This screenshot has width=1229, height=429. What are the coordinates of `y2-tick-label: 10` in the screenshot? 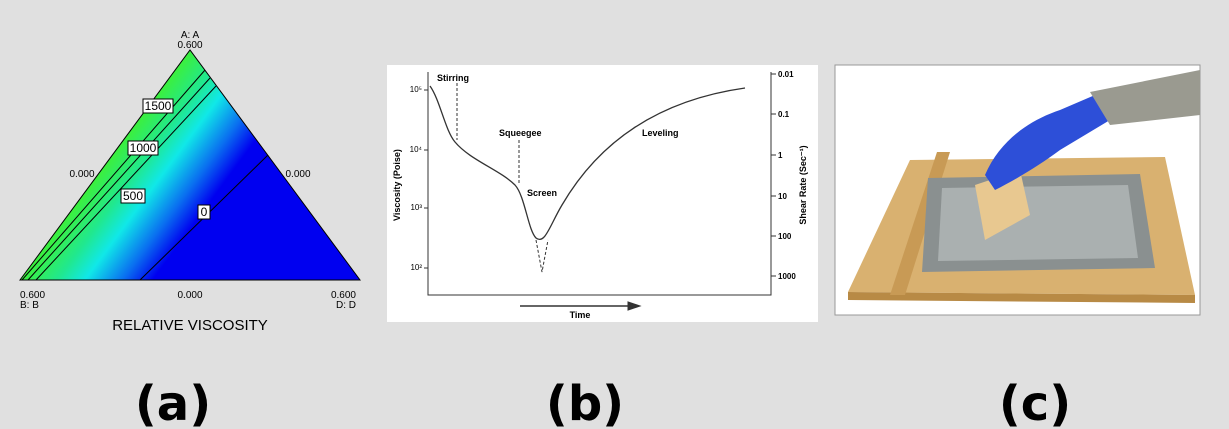 It's located at (782, 196).